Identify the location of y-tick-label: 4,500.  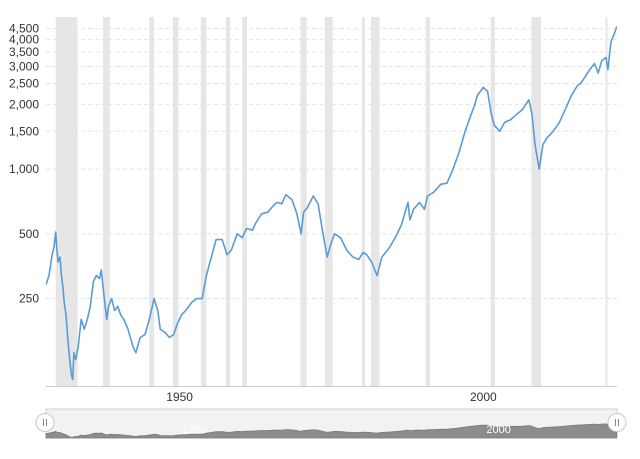
(24, 29).